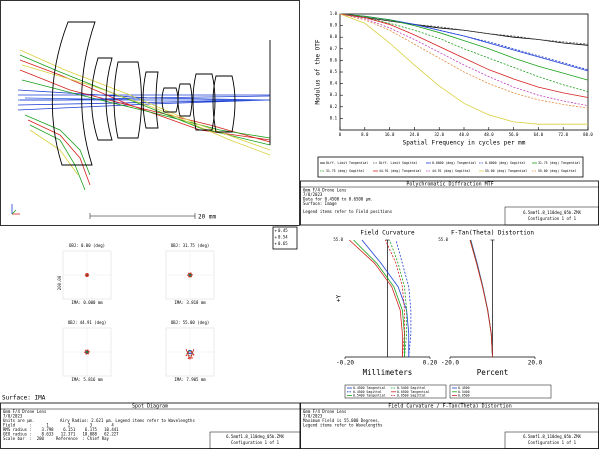 The width and height of the screenshot is (599, 449). What do you see at coordinates (413, 392) in the screenshot?
I see `legend-label: 0.6500 Tangential` at bounding box center [413, 392].